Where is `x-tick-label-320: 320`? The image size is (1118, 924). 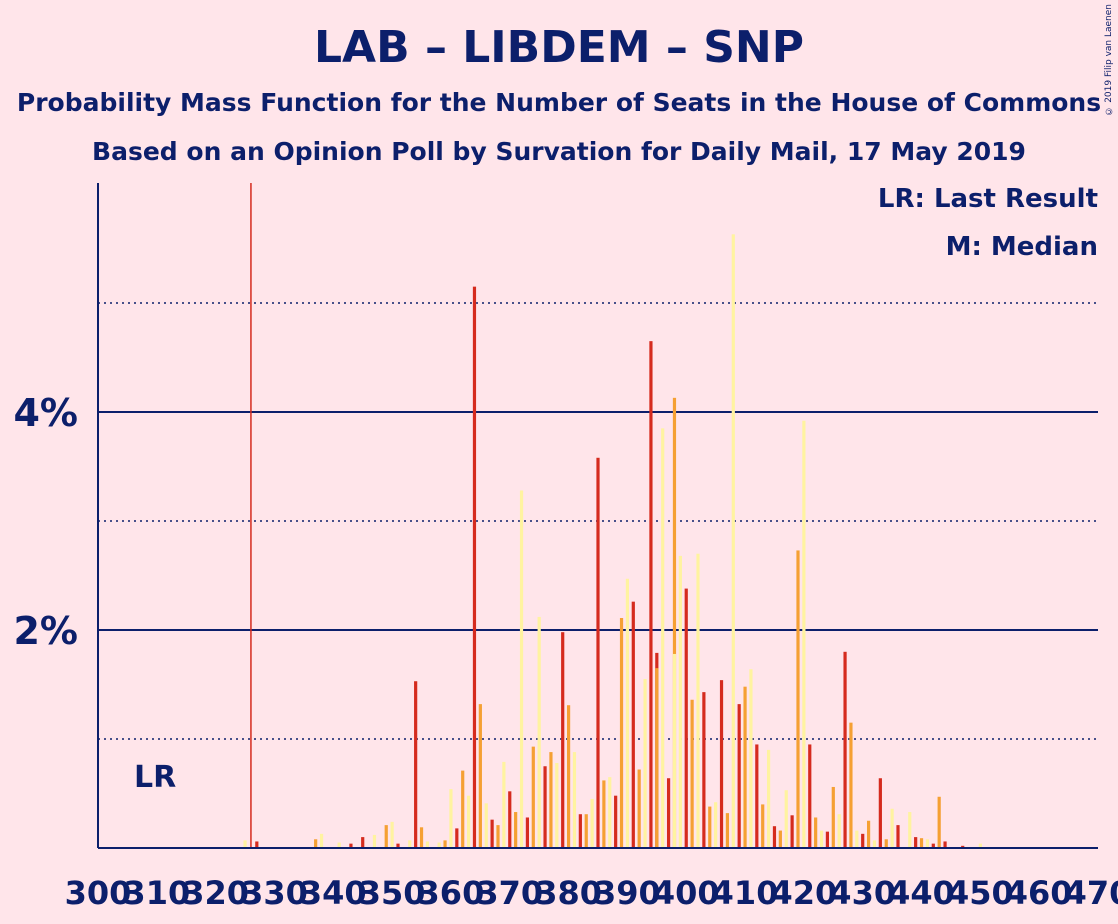 x-tick-label-320: 320 is located at coordinates (215, 893).